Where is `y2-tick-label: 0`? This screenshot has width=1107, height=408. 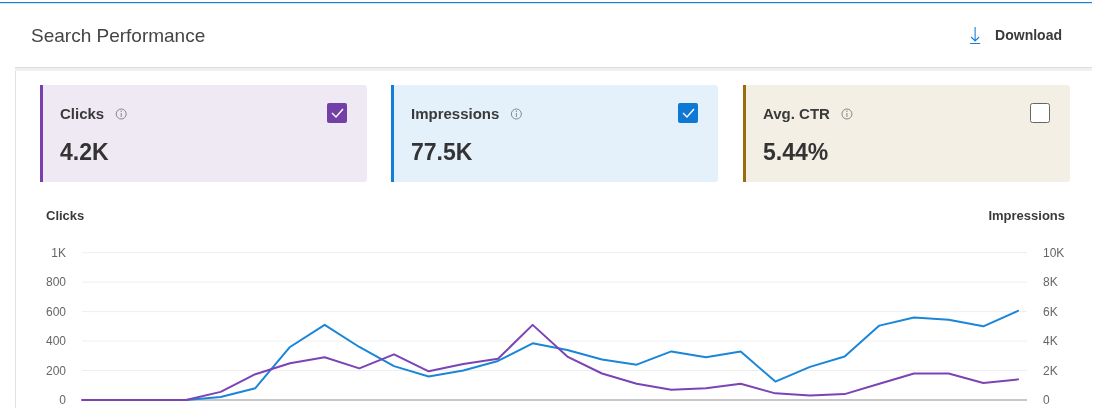 y2-tick-label: 0 is located at coordinates (1046, 400).